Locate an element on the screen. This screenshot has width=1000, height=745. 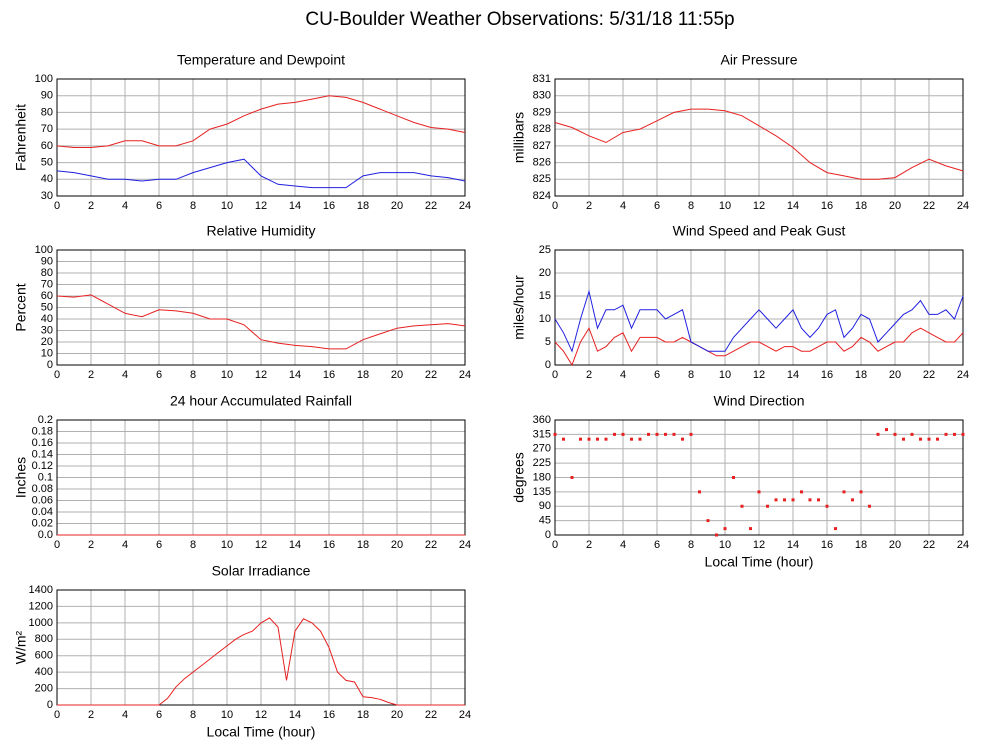
y-tick-label: 30 is located at coordinates (47, 330).